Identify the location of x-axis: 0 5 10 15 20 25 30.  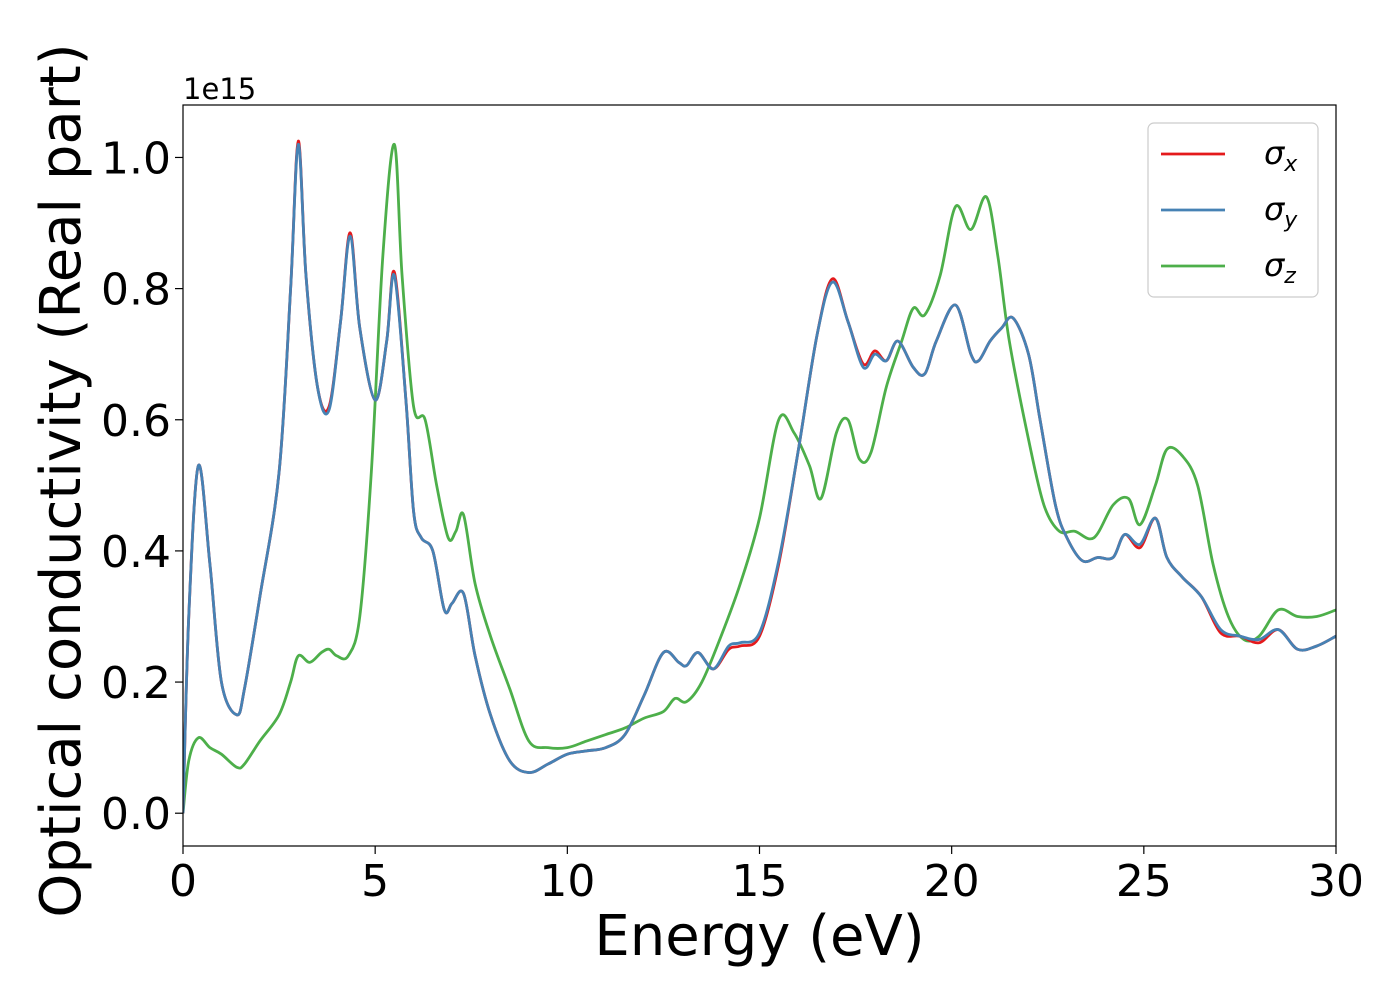
(766, 876).